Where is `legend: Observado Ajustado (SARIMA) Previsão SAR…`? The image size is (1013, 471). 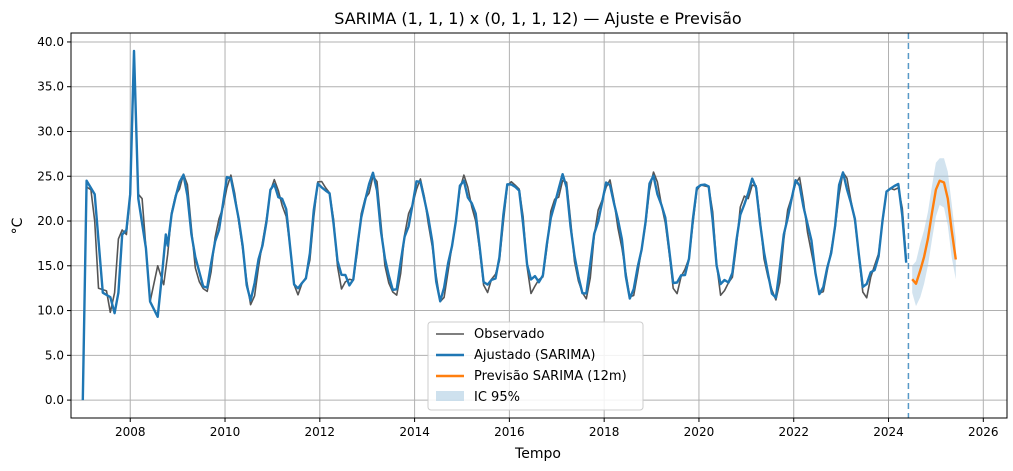 legend: Observado Ajustado (SARIMA) Previsão SAR… is located at coordinates (535, 366).